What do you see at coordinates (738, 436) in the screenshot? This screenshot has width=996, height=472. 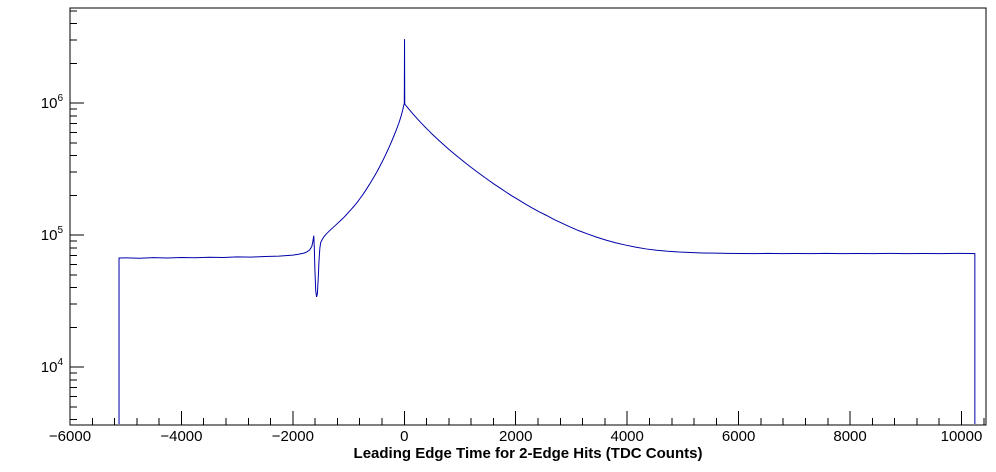 I see `x-tick-label: 6000` at bounding box center [738, 436].